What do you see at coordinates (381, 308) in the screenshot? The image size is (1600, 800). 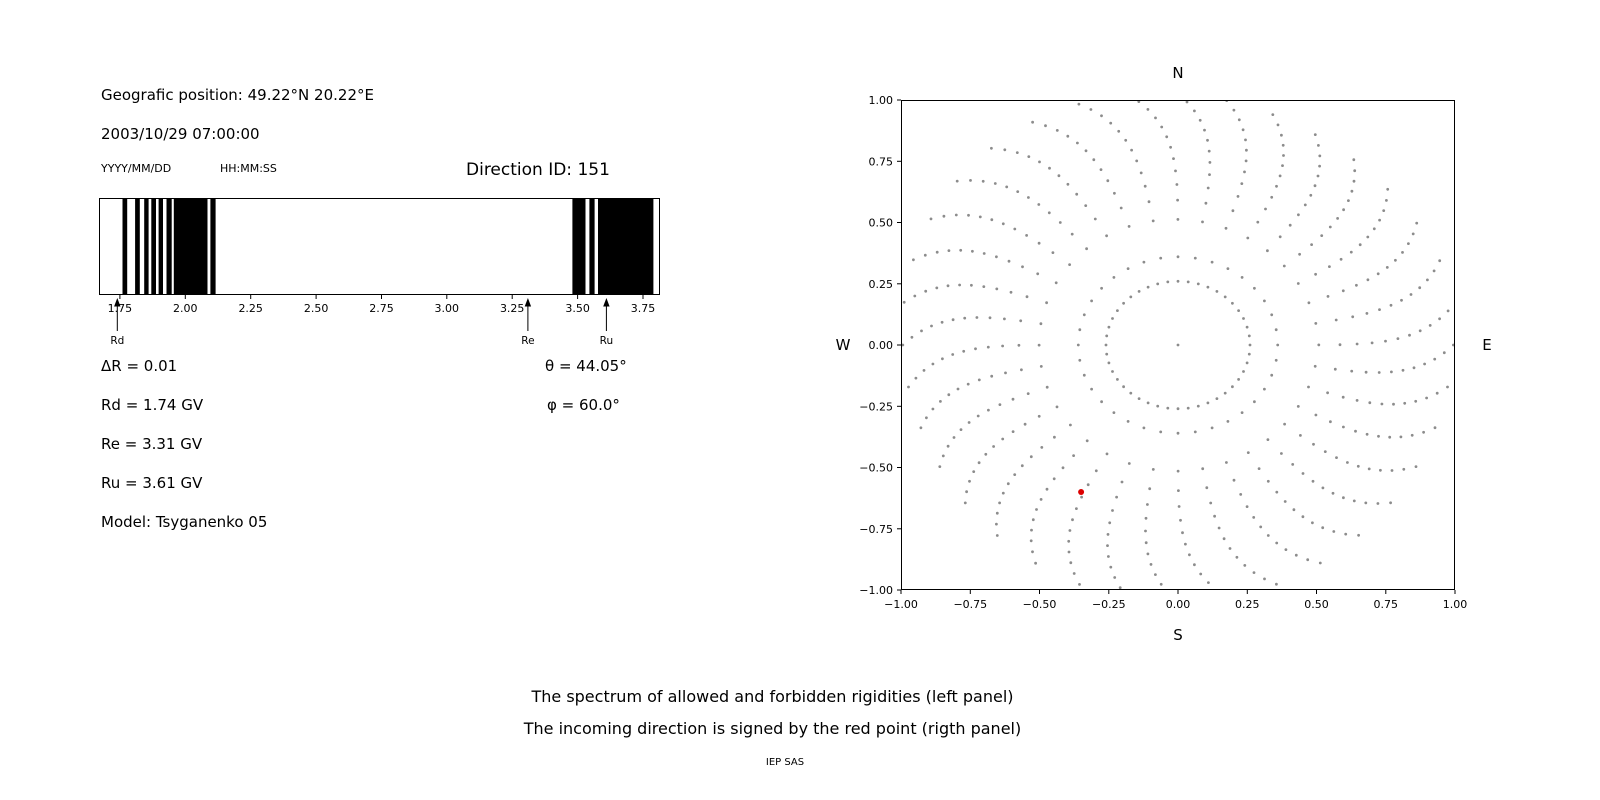 I see `svg-text: 2.75` at bounding box center [381, 308].